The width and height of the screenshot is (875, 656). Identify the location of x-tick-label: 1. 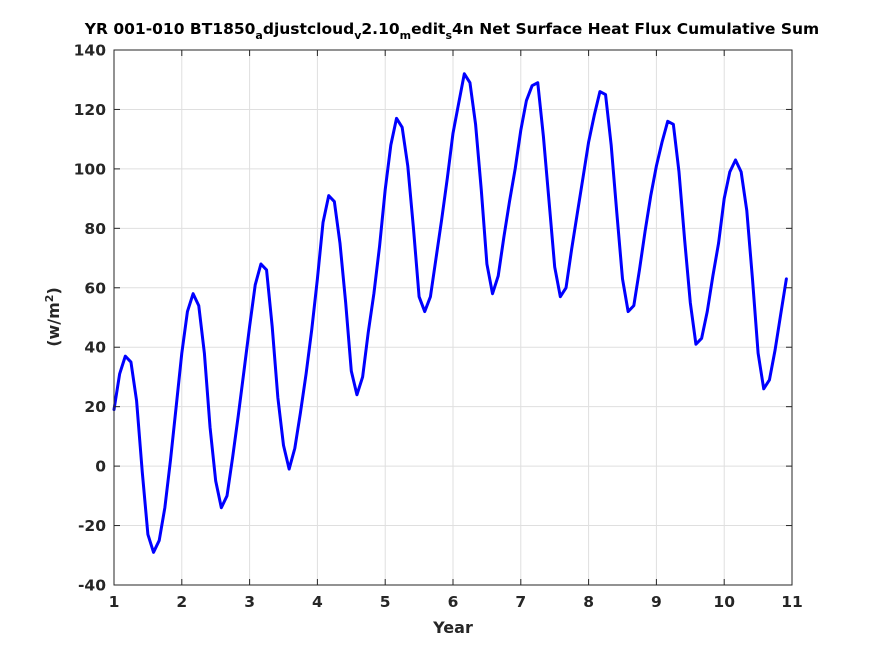
(114, 602).